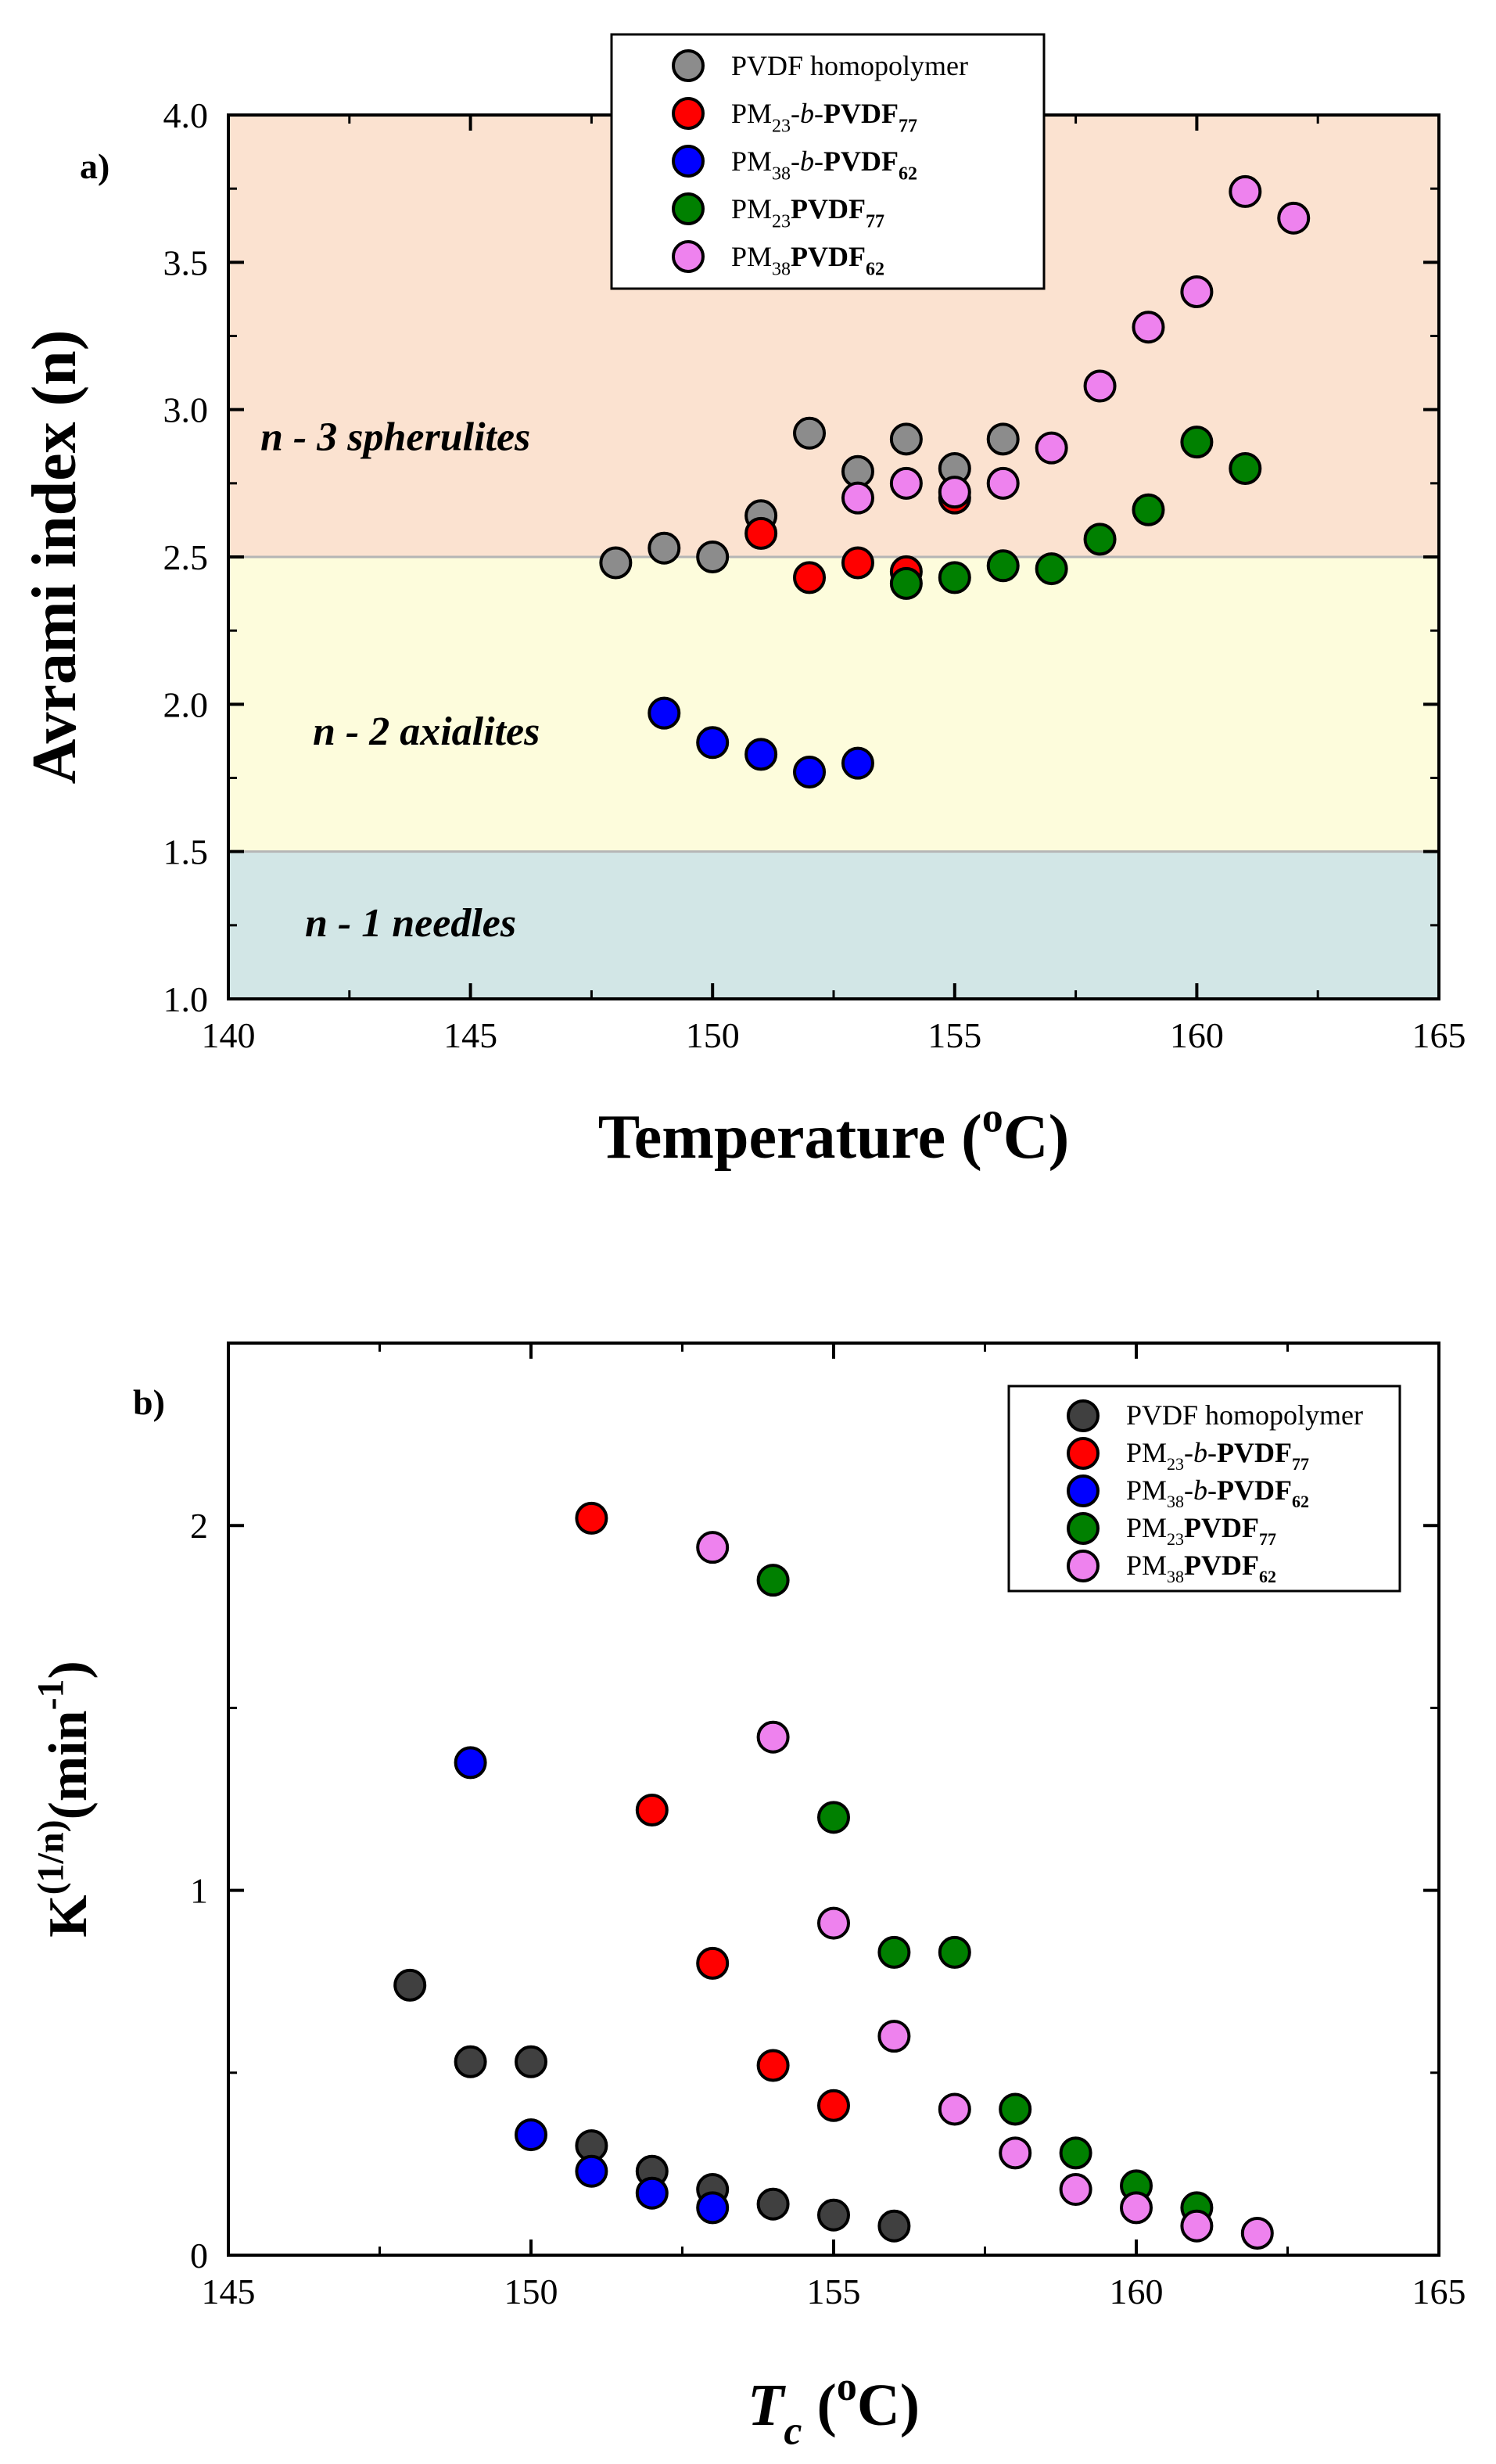 The image size is (1496, 2464). Describe the element at coordinates (1244, 1415) in the screenshot. I see `legend-entry-1: PVDF homopolymer` at that location.